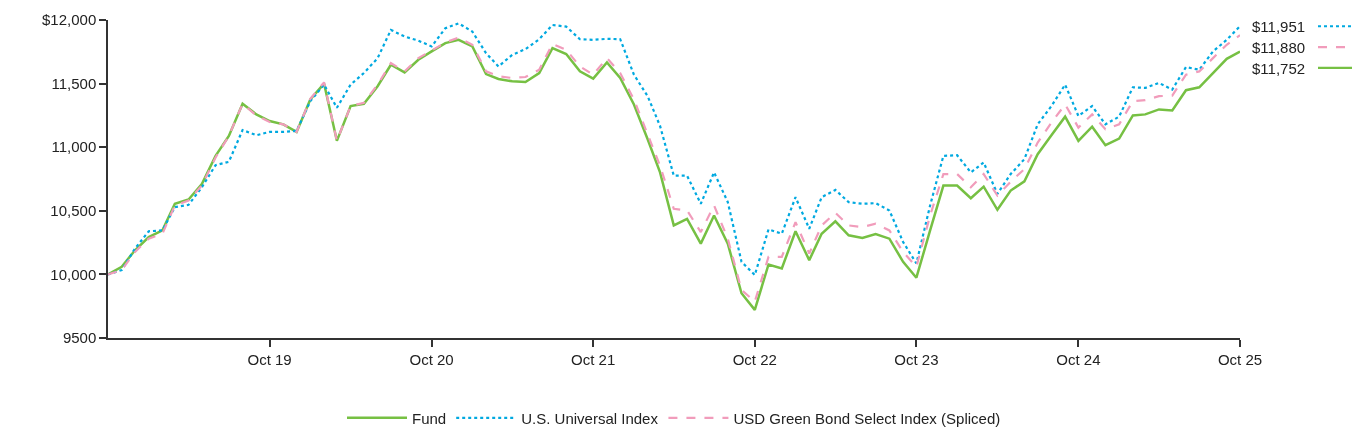 The image size is (1360, 447). What do you see at coordinates (431, 359) in the screenshot?
I see `x-tick-label: Oct 20` at bounding box center [431, 359].